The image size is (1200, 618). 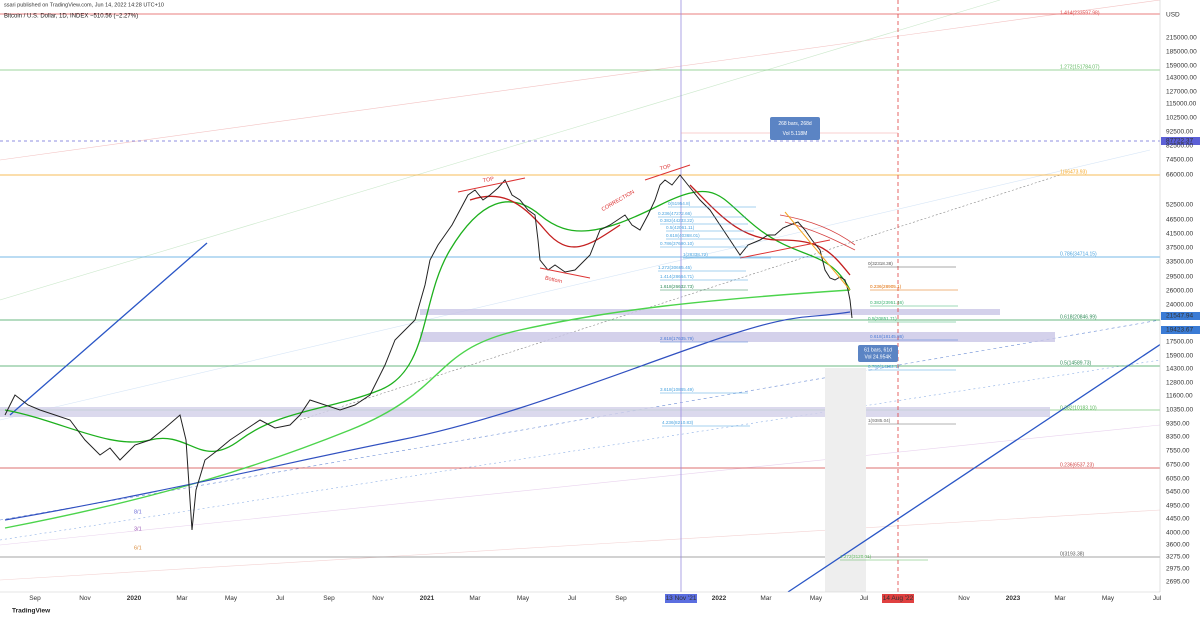 I want to click on fib-label: 0.236(47272.66), so click(x=675, y=213).